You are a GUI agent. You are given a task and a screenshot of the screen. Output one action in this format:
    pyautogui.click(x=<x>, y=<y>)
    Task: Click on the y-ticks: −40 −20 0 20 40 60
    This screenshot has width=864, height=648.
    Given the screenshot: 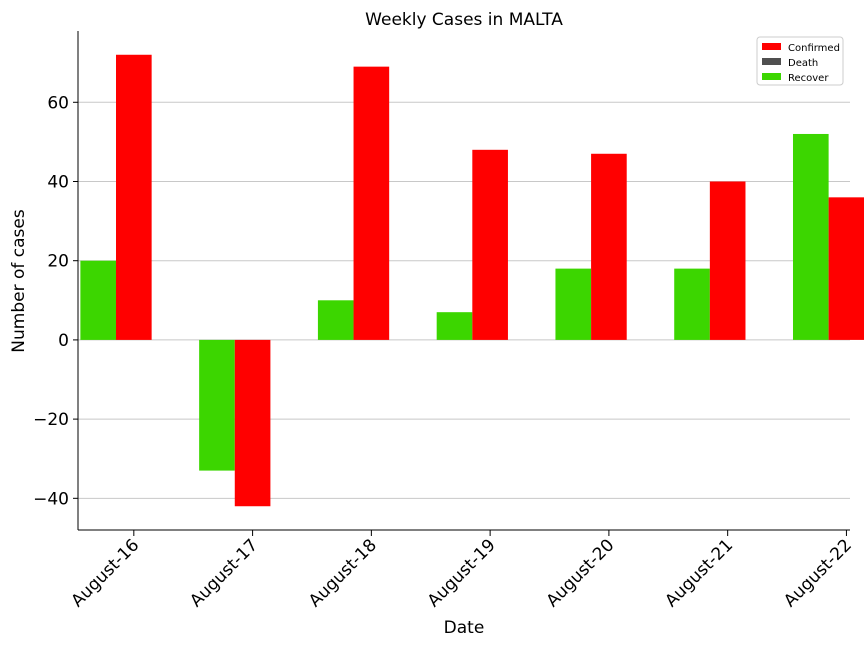 What is the action you would take?
    pyautogui.click(x=55, y=301)
    